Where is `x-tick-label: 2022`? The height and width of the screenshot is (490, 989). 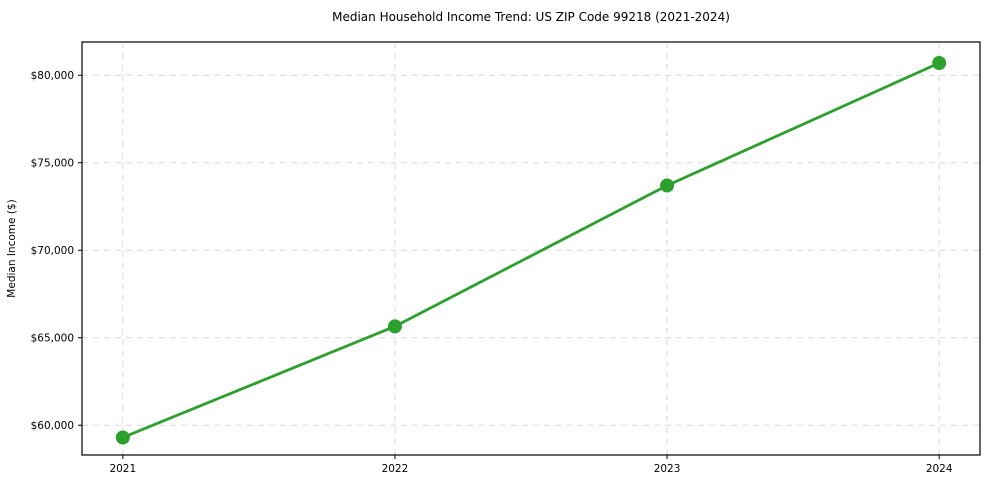 x-tick-label: 2022 is located at coordinates (395, 469).